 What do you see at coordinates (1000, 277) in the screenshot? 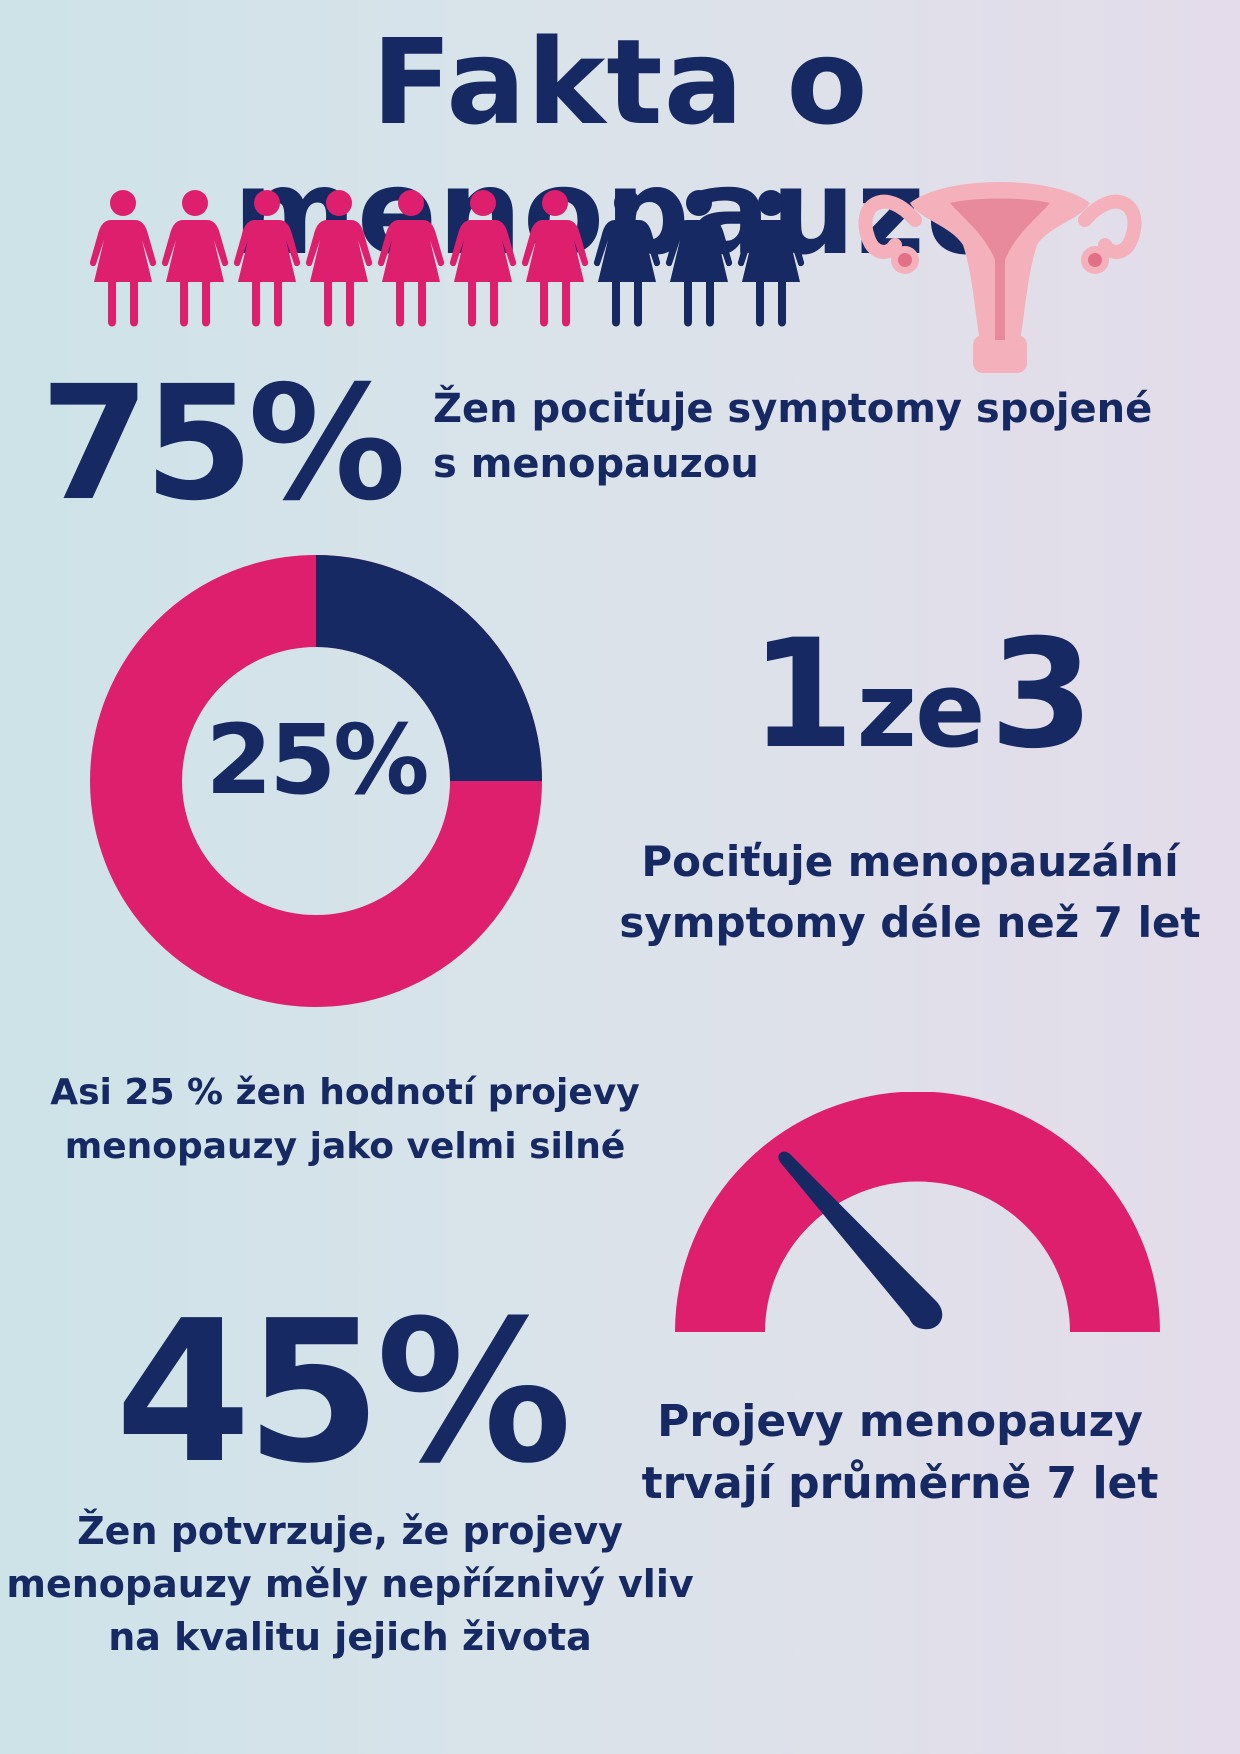
I see `uterus-icon` at bounding box center [1000, 277].